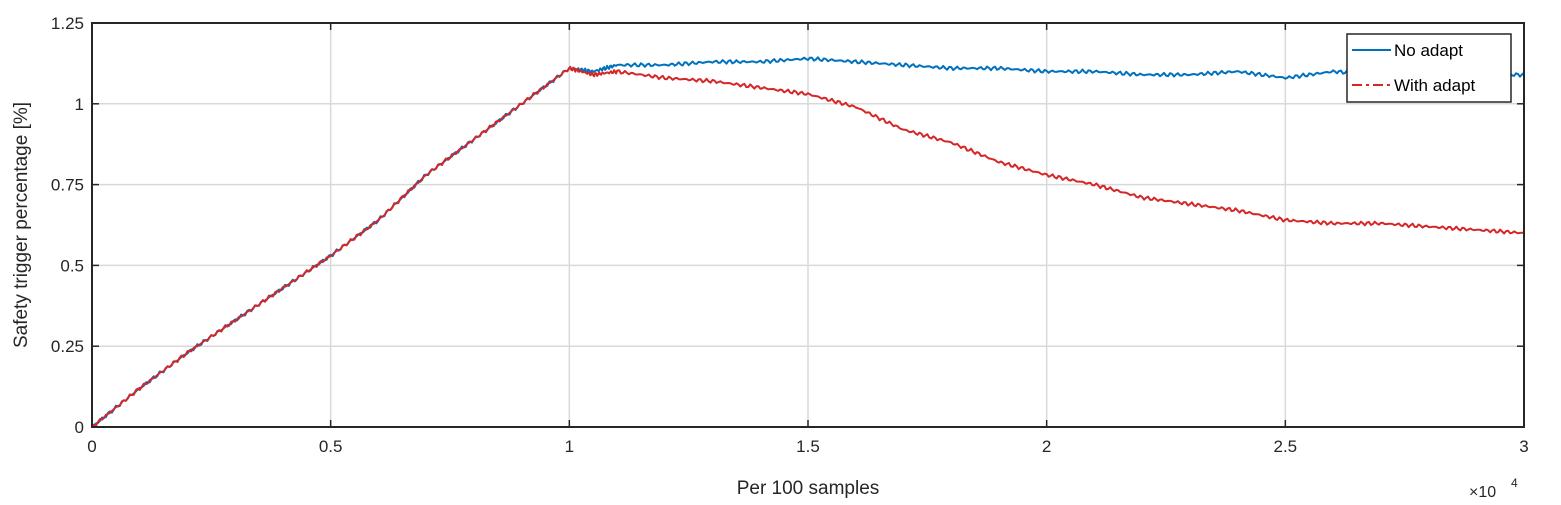  What do you see at coordinates (67, 23) in the screenshot?
I see `y-tick-label-5: 1.25` at bounding box center [67, 23].